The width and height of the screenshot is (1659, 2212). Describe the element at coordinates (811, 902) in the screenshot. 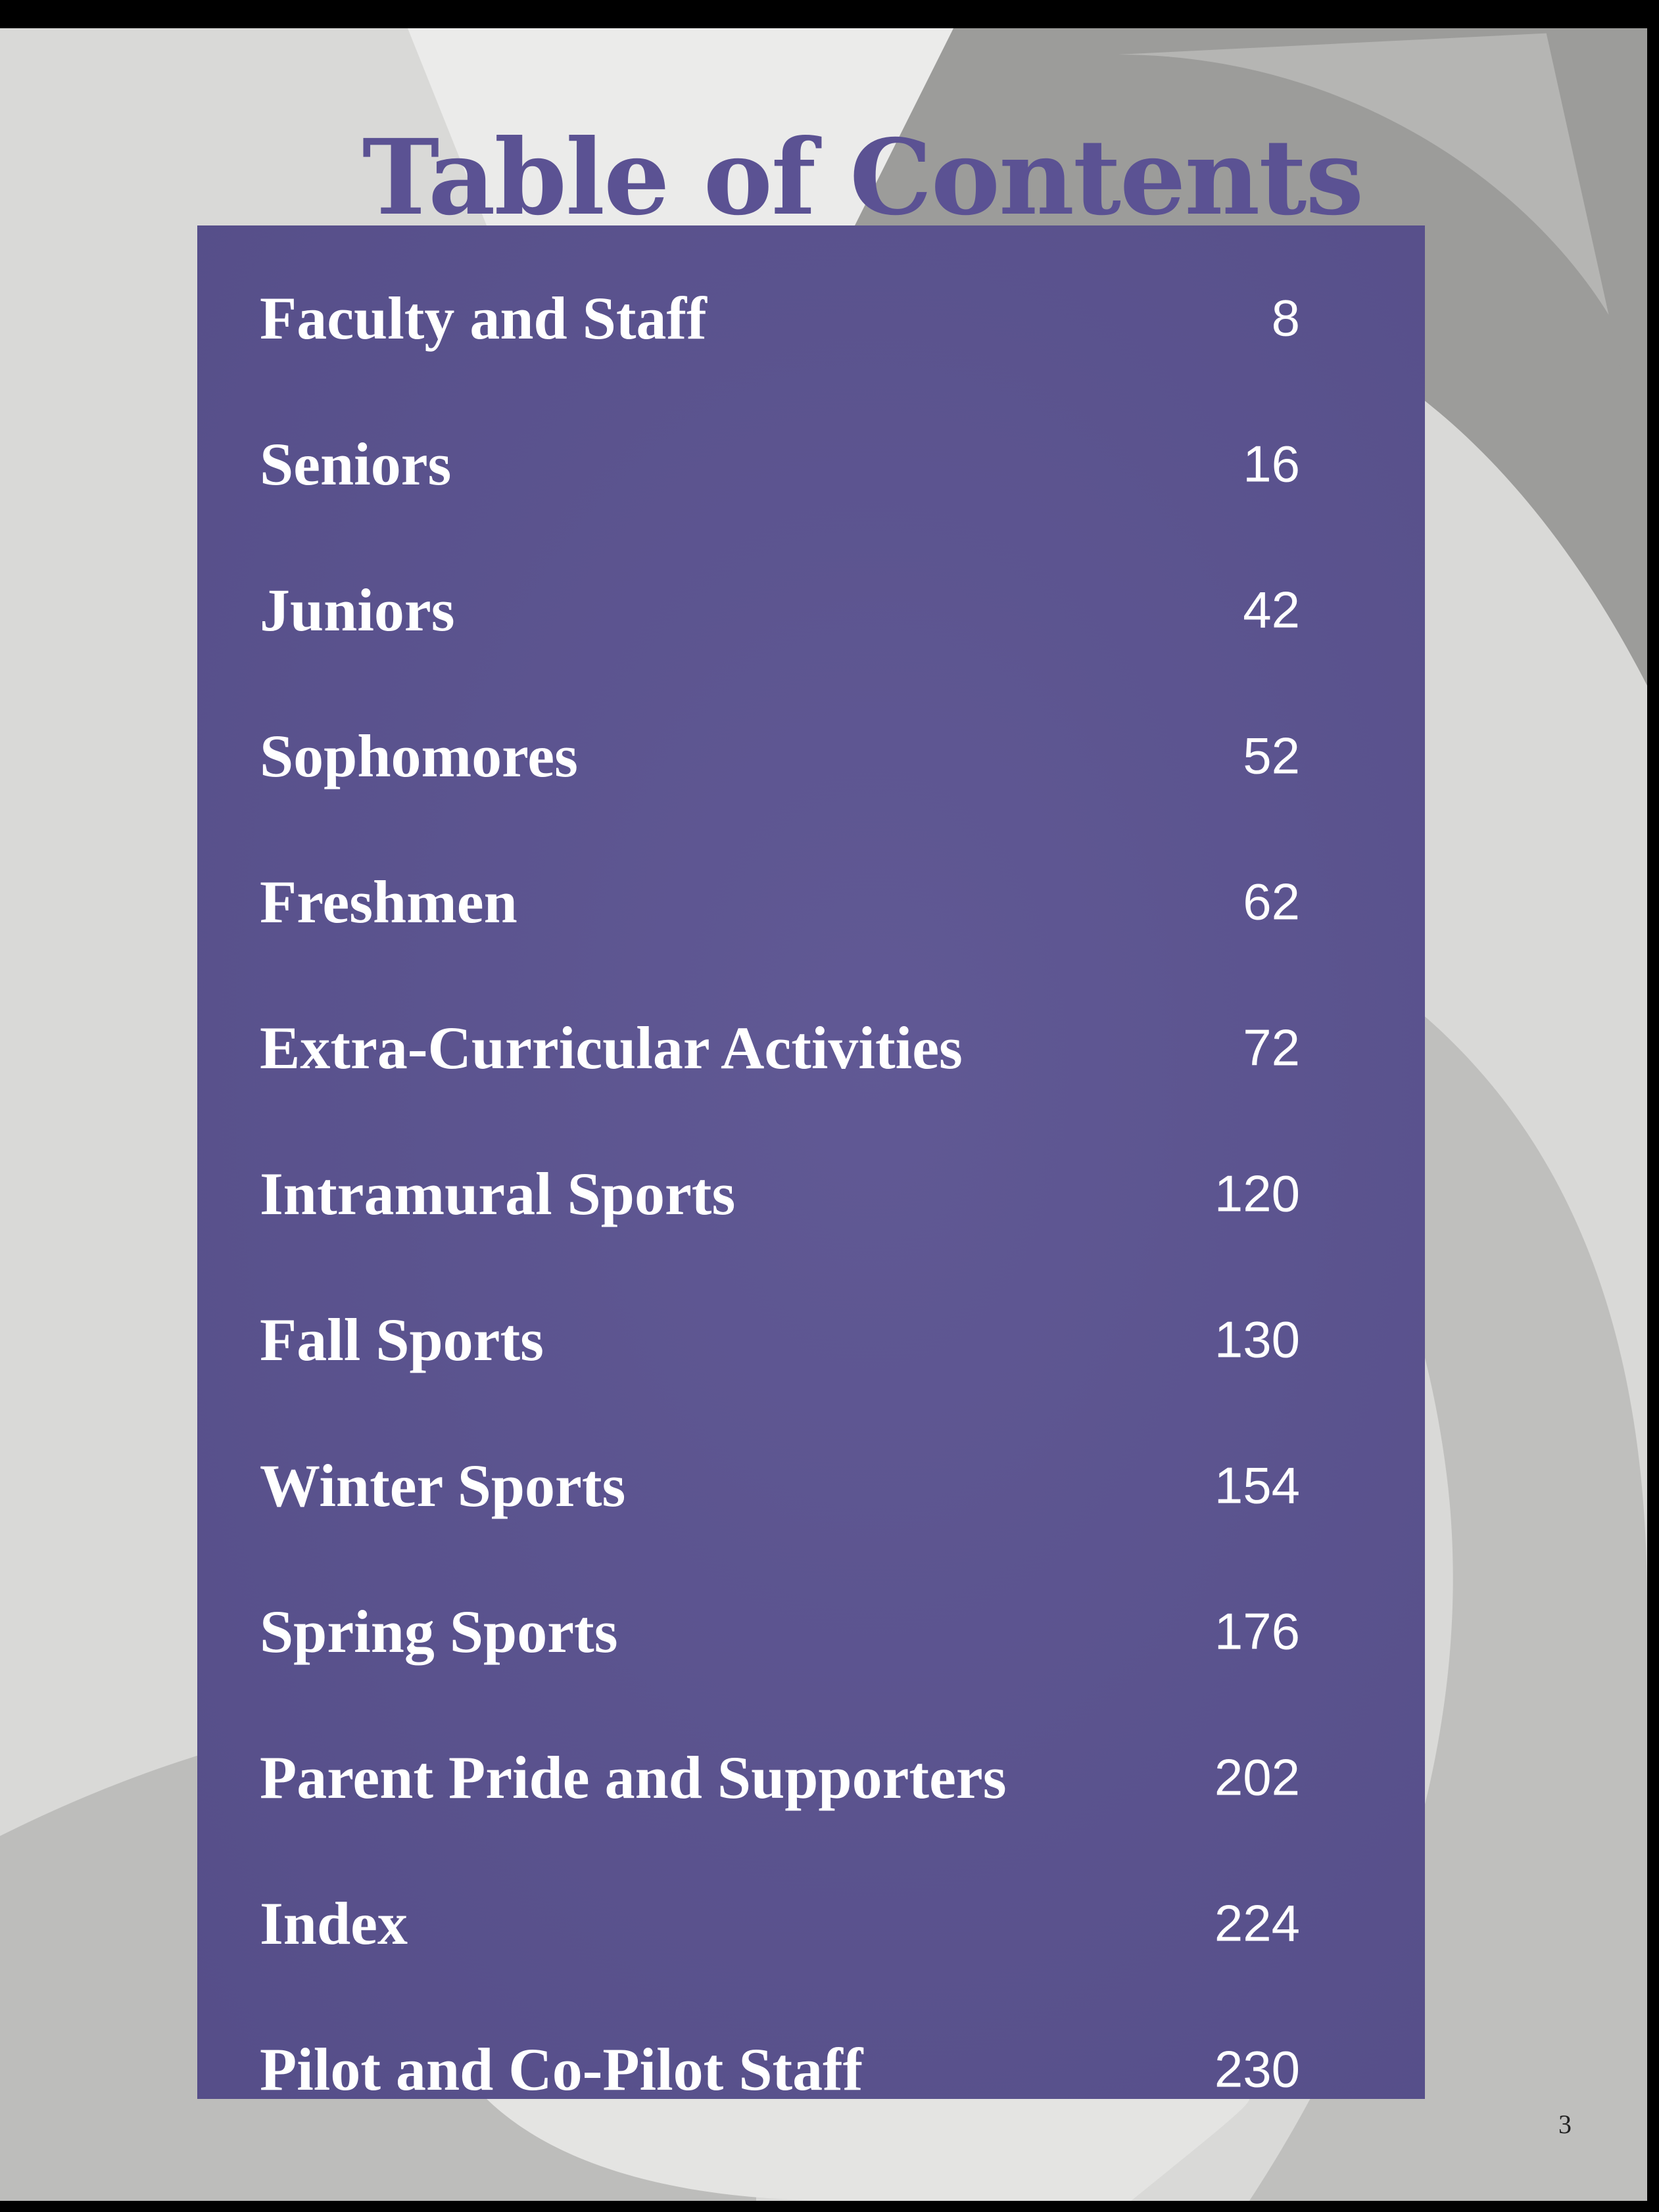

I see `toc-entry: Freshmen 62` at that location.